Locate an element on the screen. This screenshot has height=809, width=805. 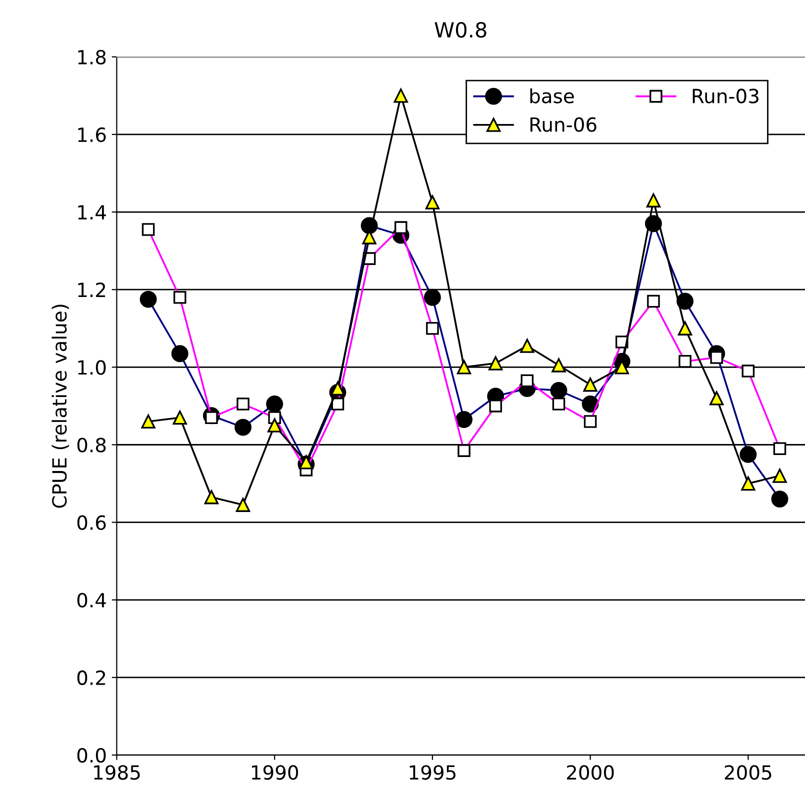
x-tick-label: 2005 is located at coordinates (748, 772).